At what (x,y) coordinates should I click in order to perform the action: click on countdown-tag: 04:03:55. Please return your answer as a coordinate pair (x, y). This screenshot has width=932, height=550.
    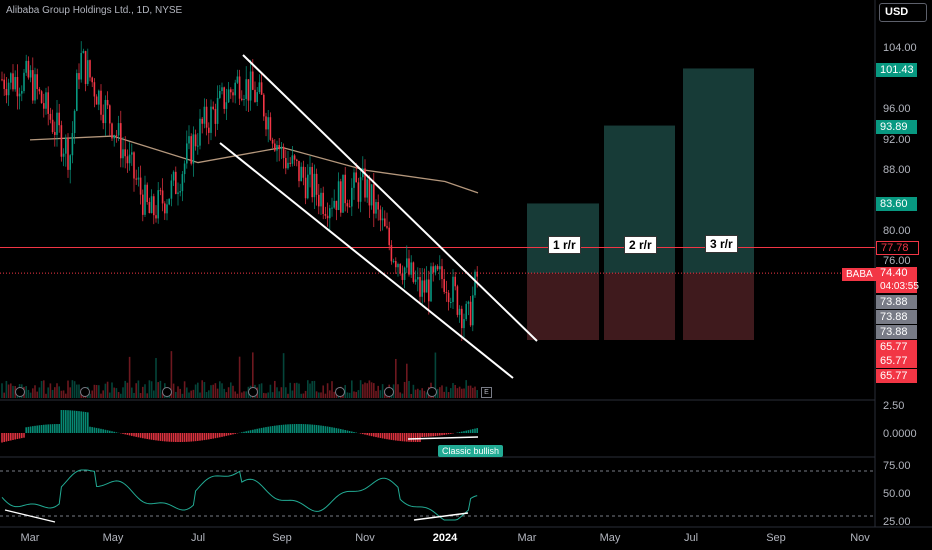
    Looking at the image, I should click on (897, 286).